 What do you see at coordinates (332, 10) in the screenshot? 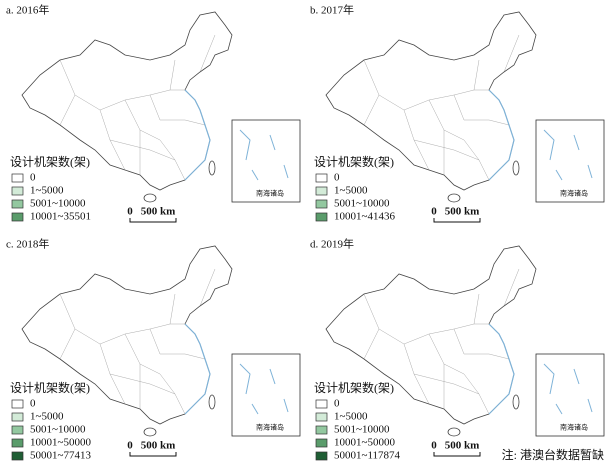
I see `panel-label: b. 2017年` at bounding box center [332, 10].